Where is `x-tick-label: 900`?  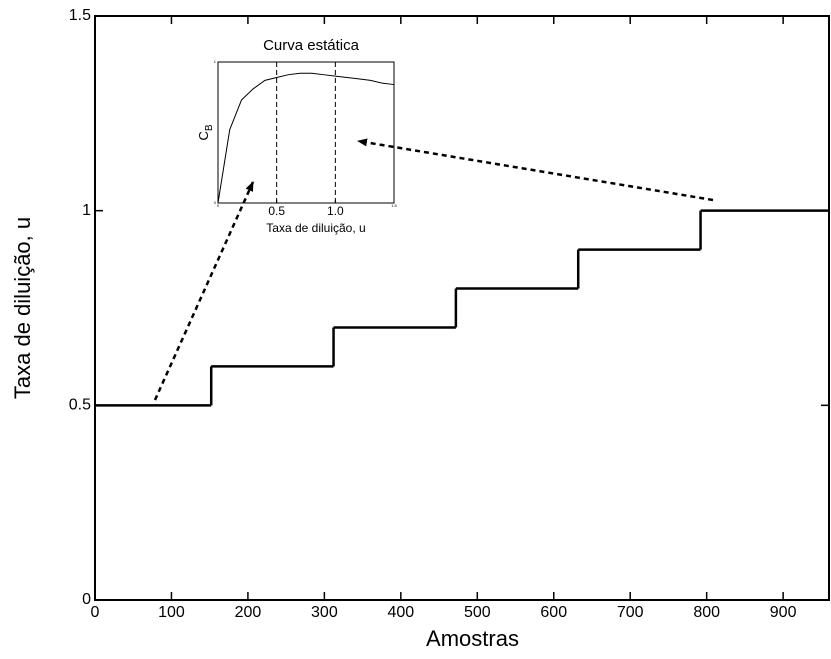 x-tick-label: 900 is located at coordinates (783, 612).